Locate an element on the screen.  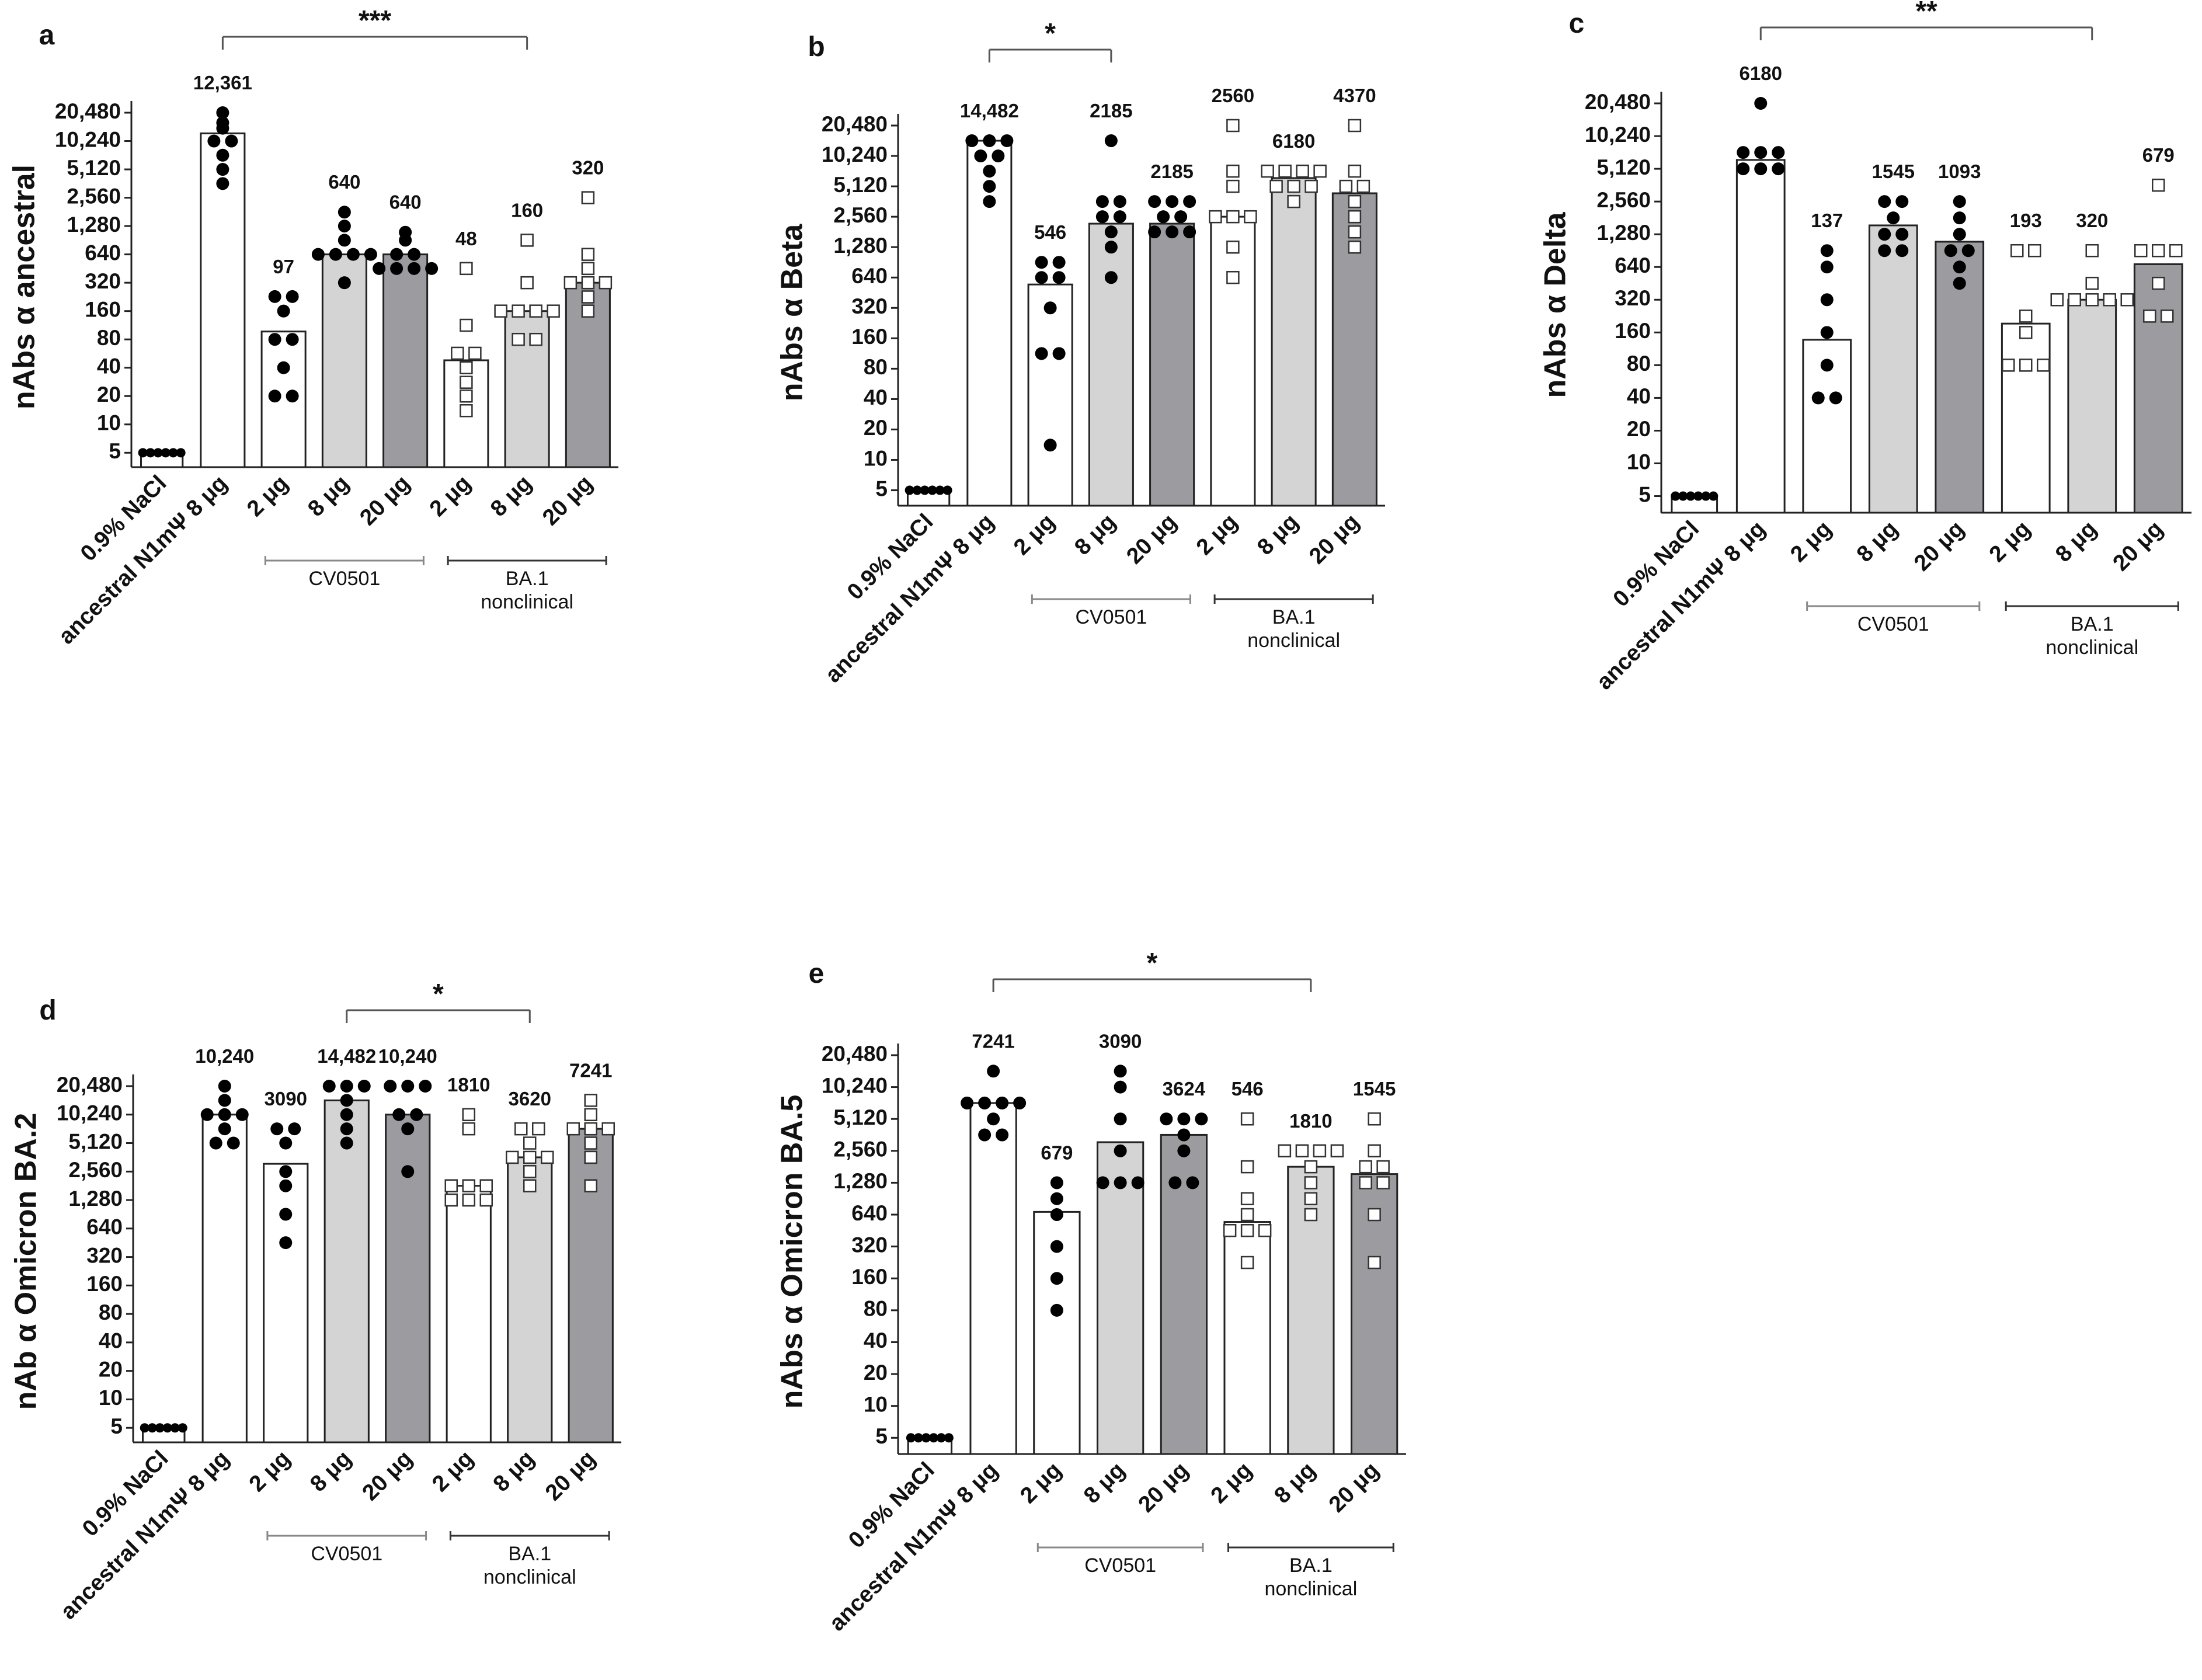
value-label: 97 is located at coordinates (283, 266).